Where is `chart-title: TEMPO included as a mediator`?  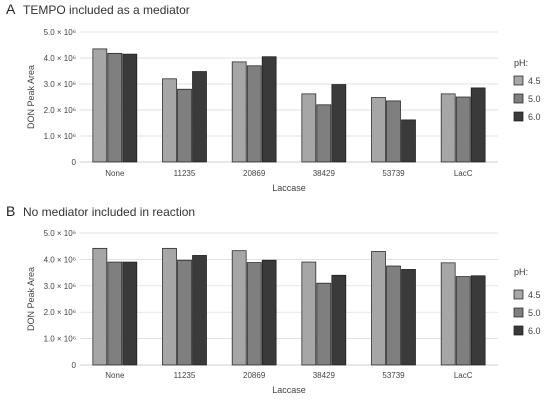 chart-title: TEMPO included as a mediator is located at coordinates (106, 10).